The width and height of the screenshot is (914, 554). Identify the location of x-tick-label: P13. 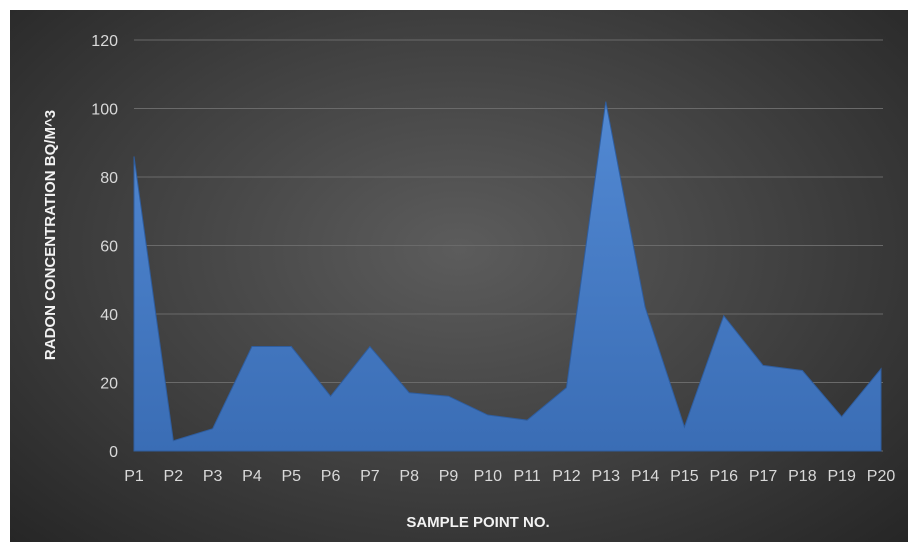
(606, 476).